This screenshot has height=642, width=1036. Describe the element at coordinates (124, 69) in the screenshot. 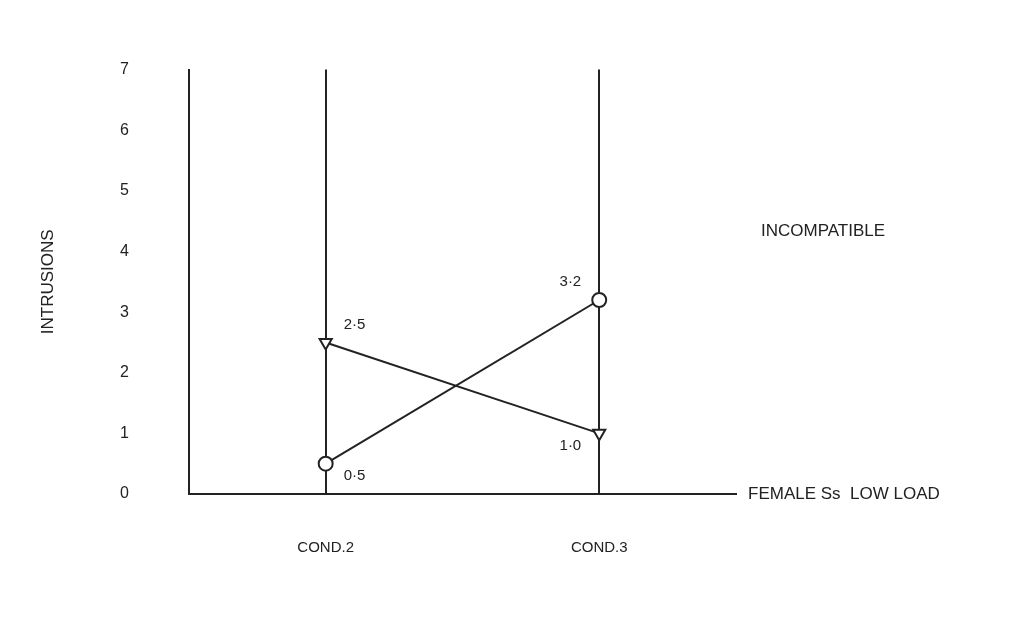

I see `y-tick-label: 7` at that location.